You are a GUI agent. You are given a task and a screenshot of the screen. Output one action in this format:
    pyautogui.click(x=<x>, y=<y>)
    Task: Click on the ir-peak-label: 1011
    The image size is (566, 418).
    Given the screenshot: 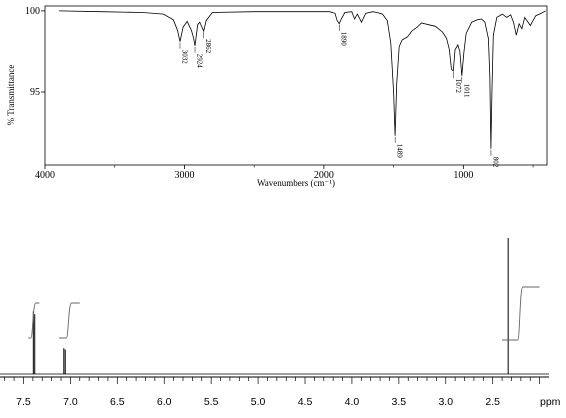 What is the action you would take?
    pyautogui.click(x=466, y=91)
    